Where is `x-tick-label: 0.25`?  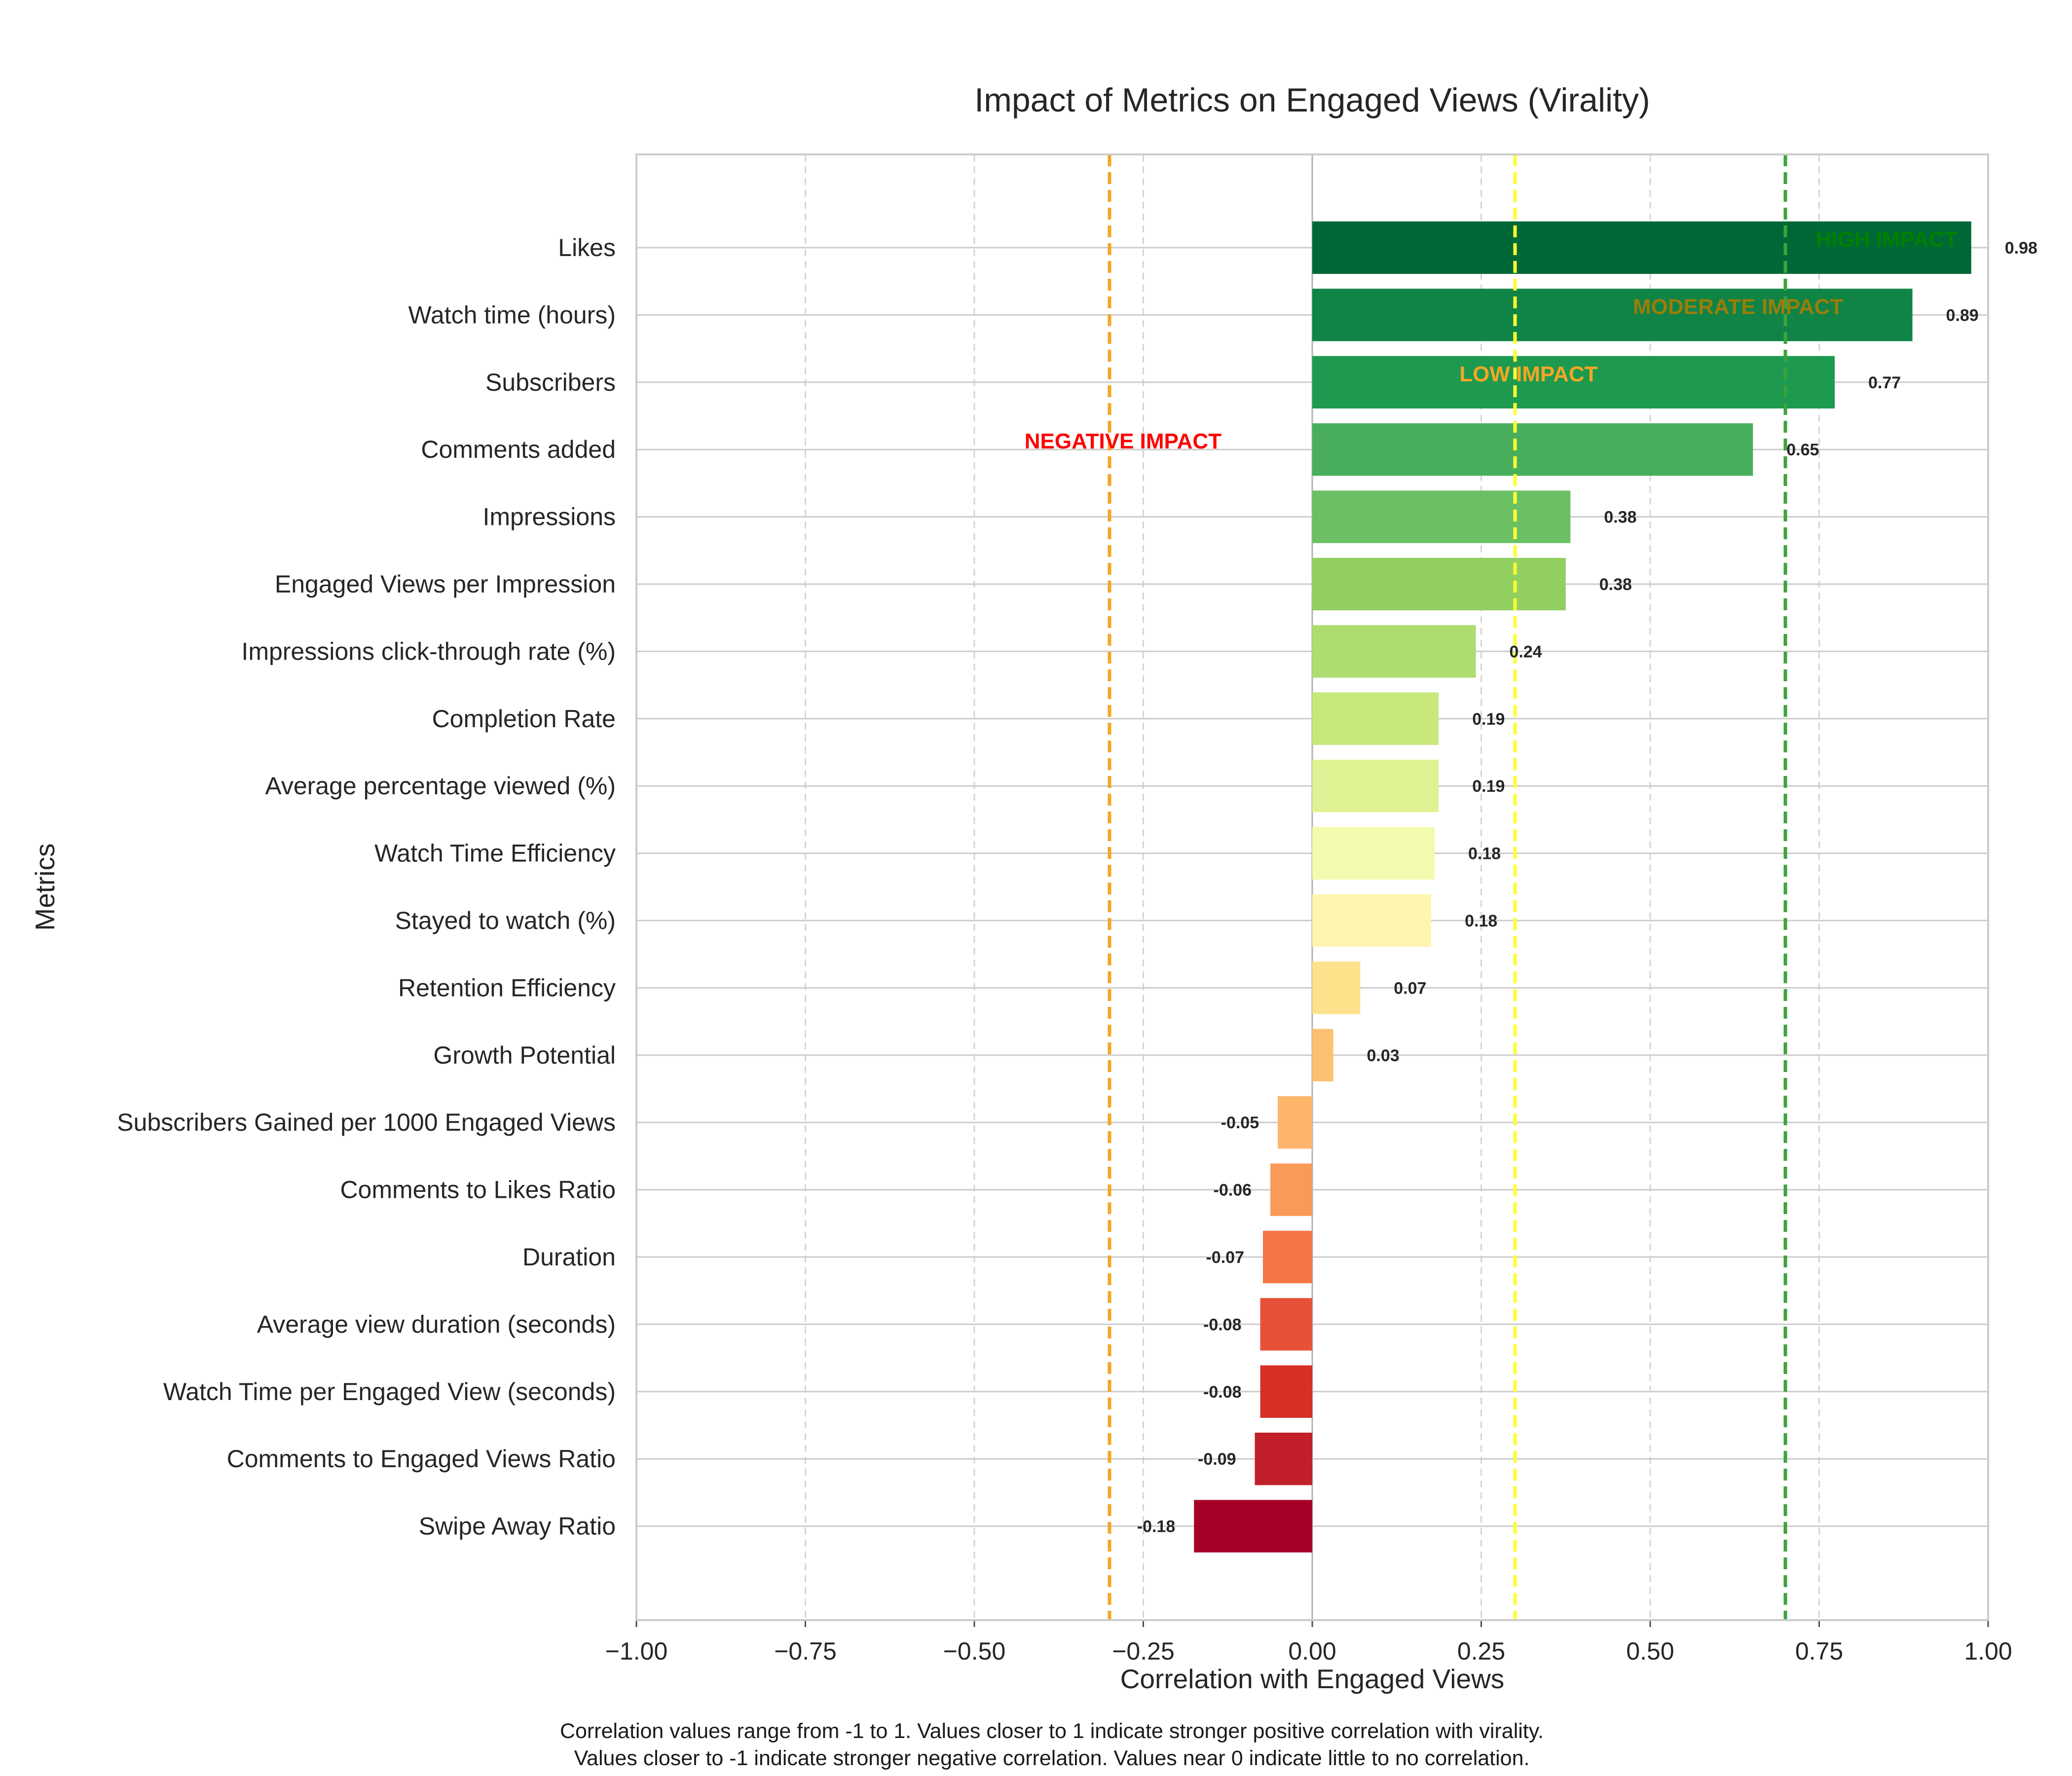 x-tick-label: 0.25 is located at coordinates (1481, 1651).